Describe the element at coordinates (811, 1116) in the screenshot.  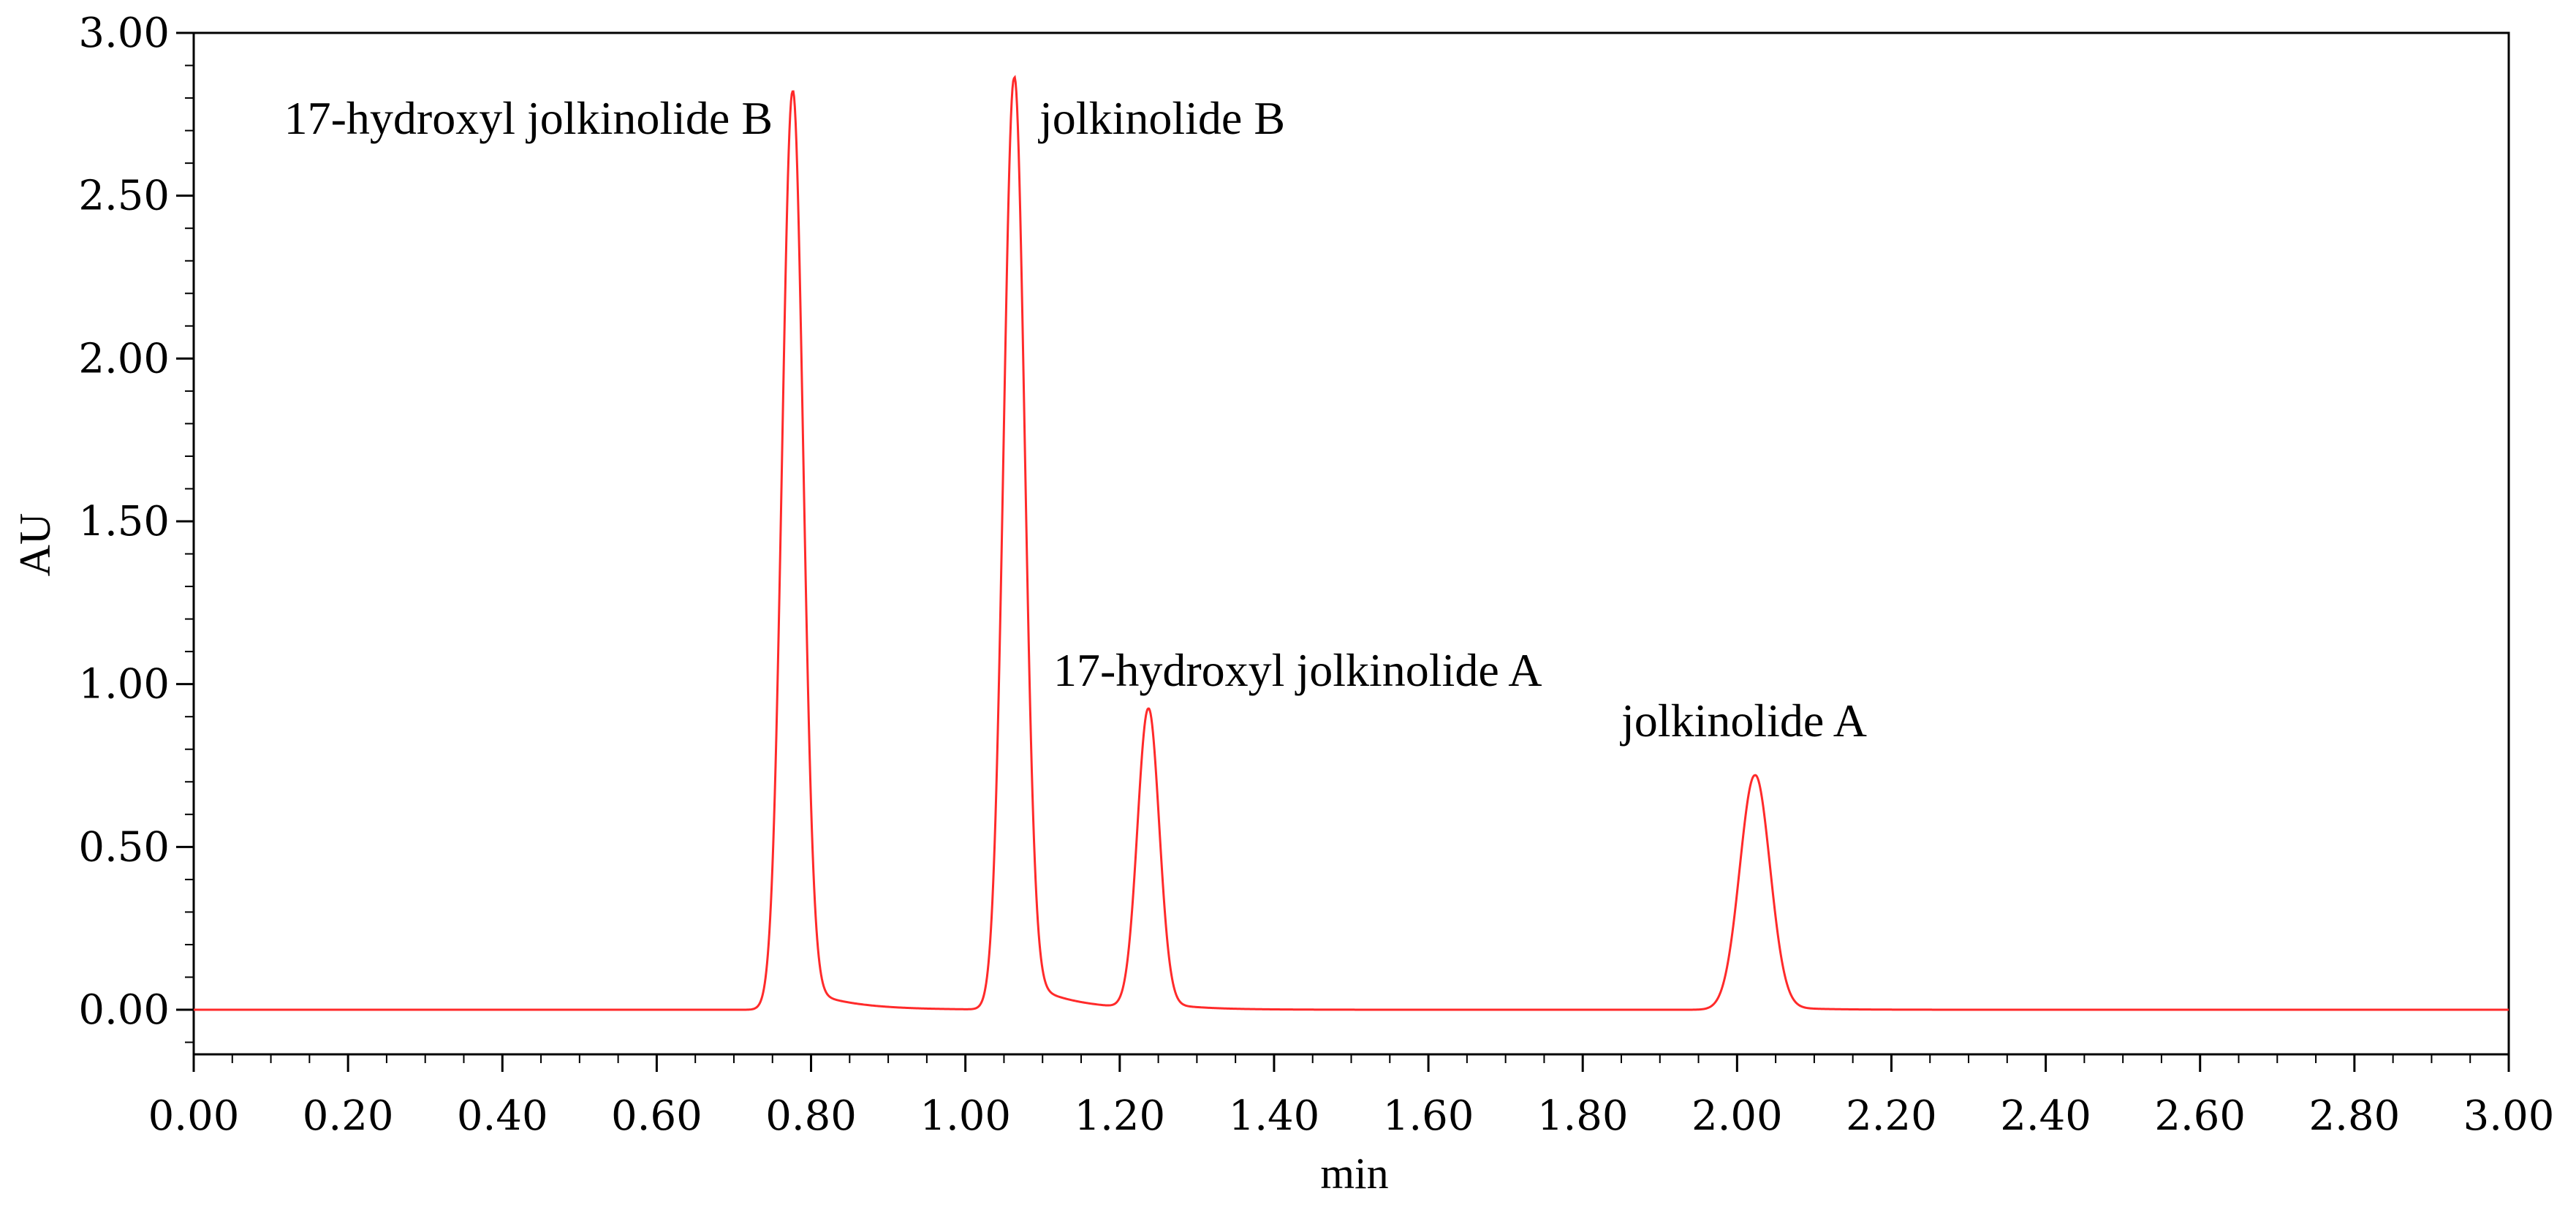
I see `x-tick-label: 0.80` at that location.